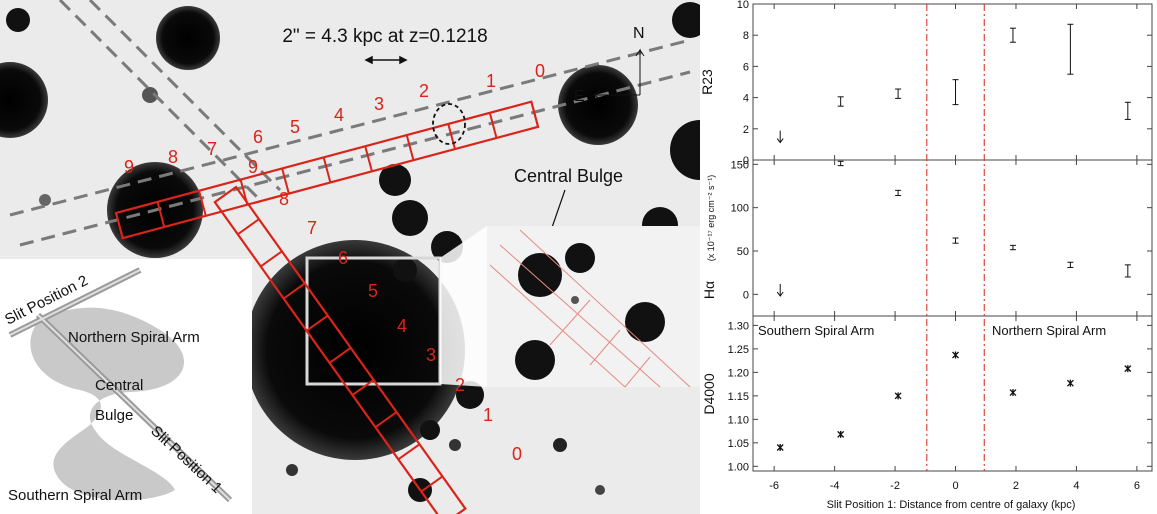 This screenshot has width=1157, height=514. What do you see at coordinates (740, 209) in the screenshot?
I see `y-tick-label: 100` at bounding box center [740, 209].